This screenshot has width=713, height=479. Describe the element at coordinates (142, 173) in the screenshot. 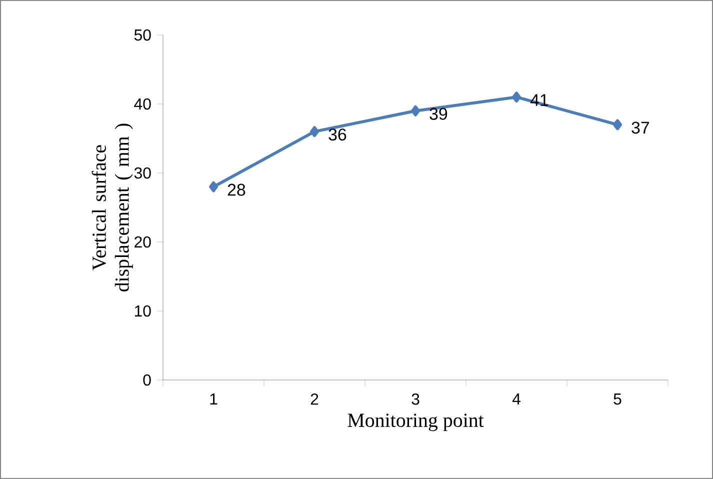

I see `y-tick-label: 30` at that location.